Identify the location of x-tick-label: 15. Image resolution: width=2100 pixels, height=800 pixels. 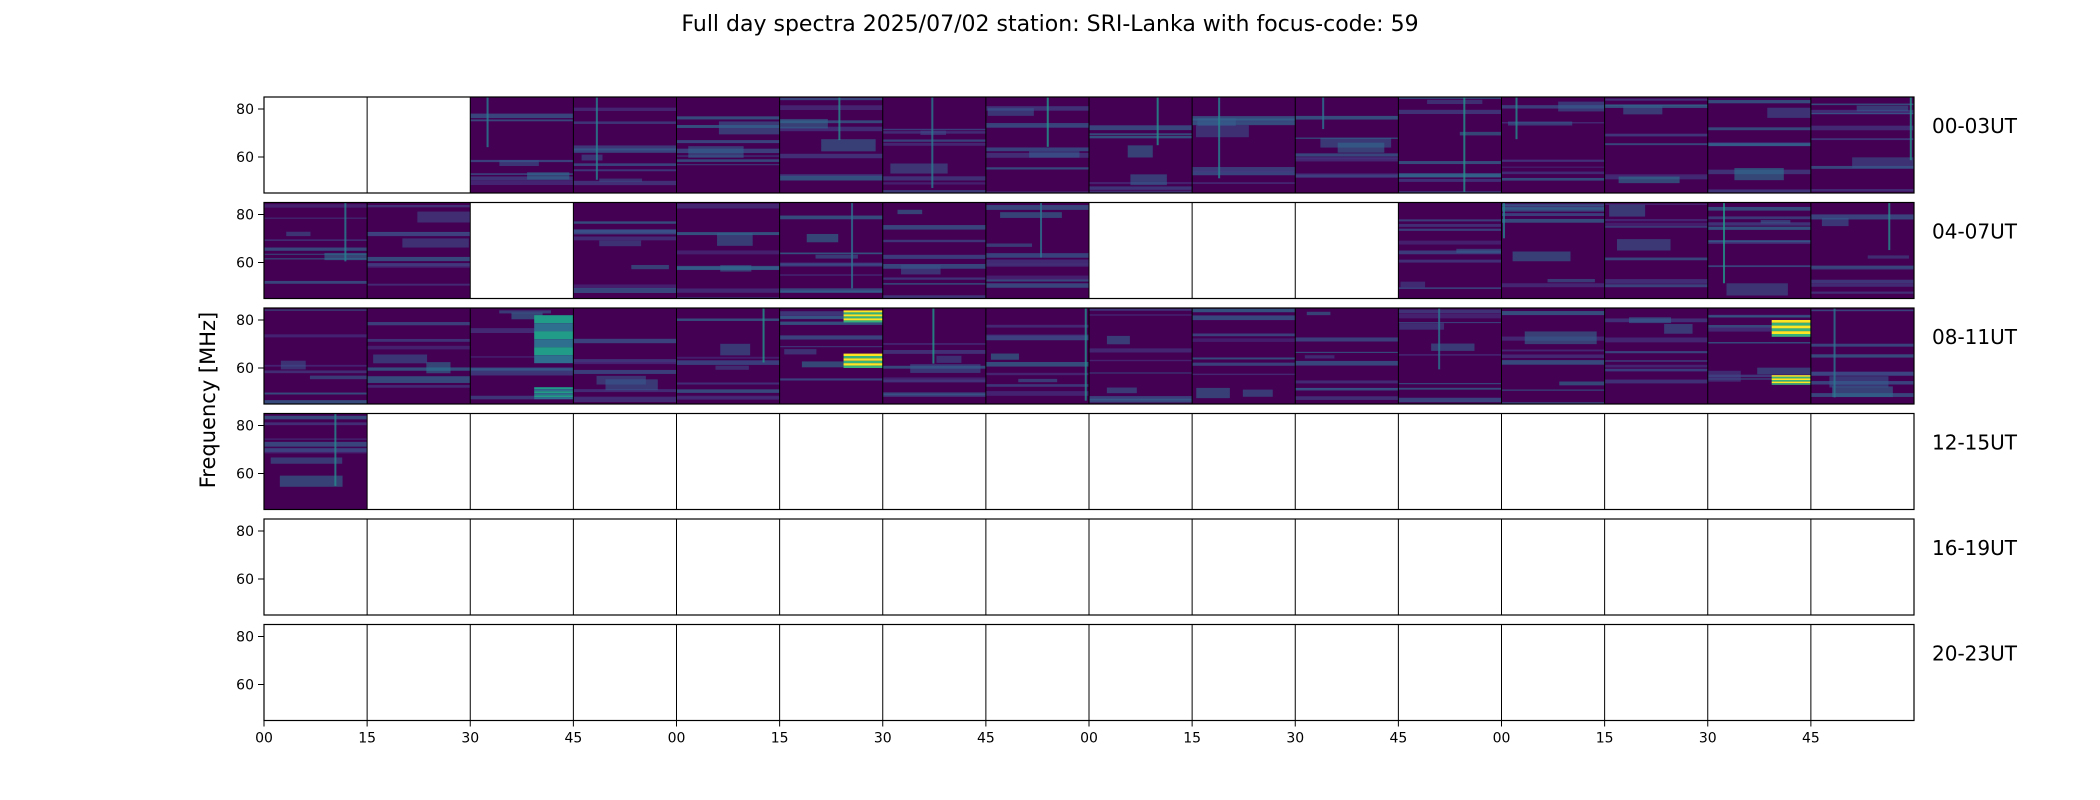
(780, 739).